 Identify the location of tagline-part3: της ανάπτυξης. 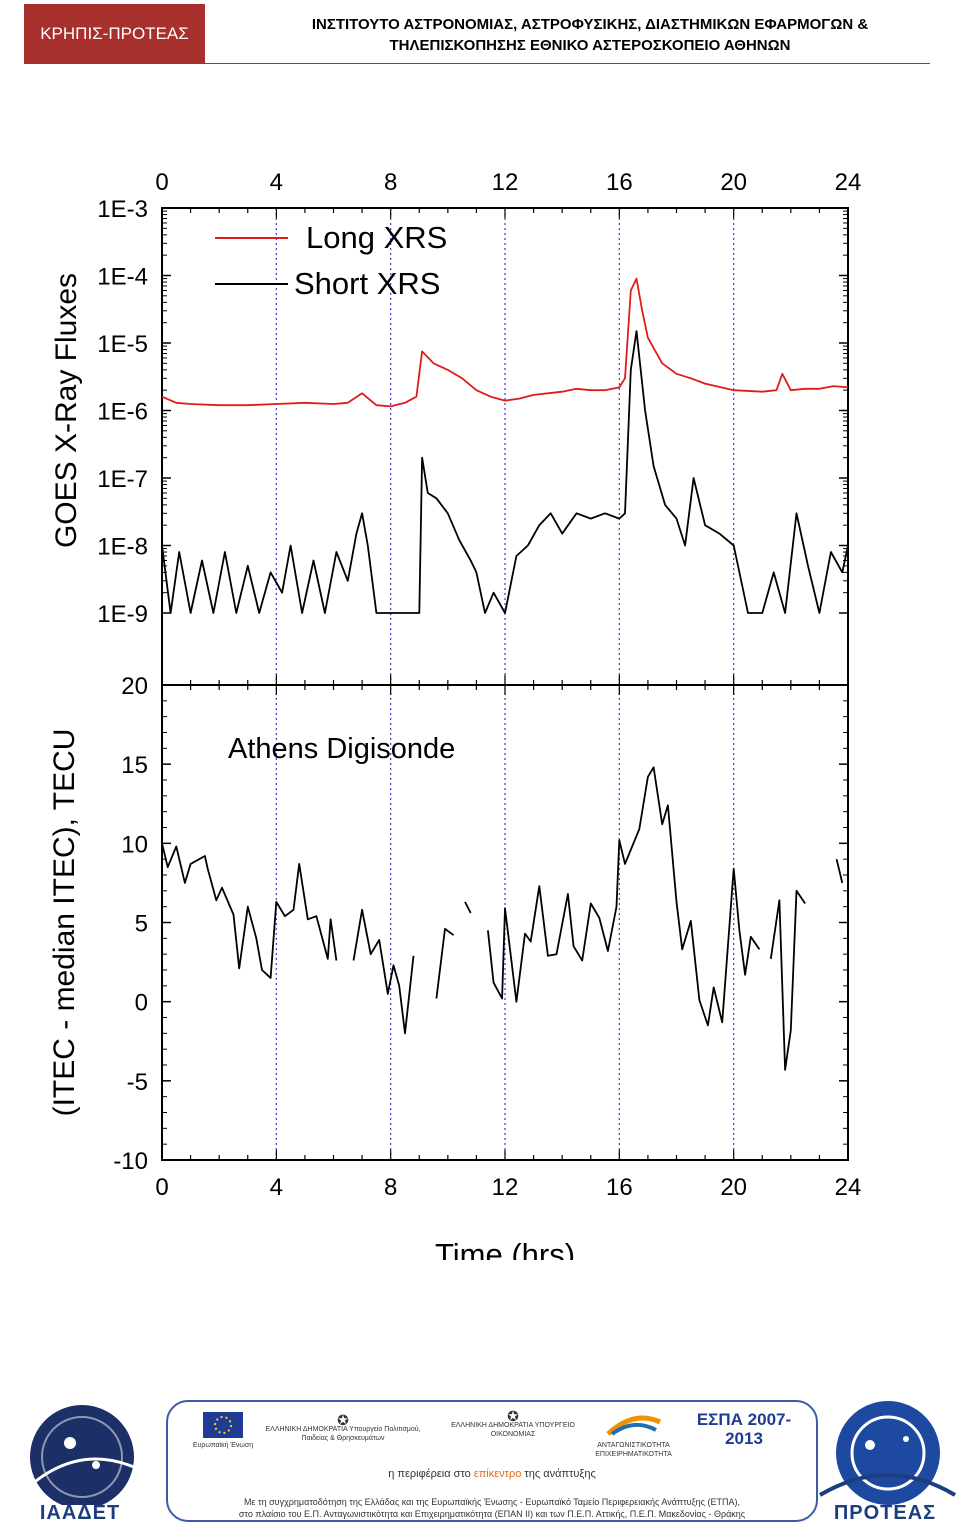
(558, 1474).